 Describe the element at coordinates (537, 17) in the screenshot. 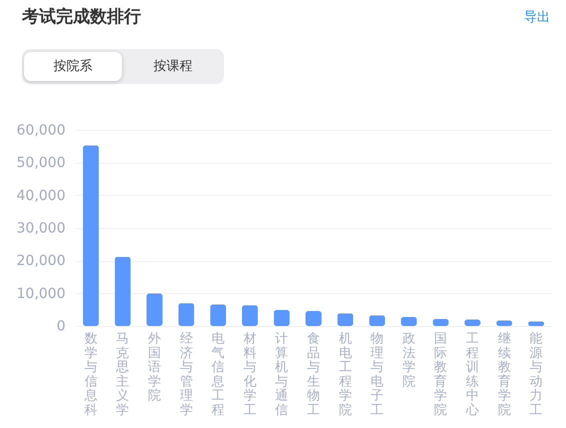

I see `text: 导出` at that location.